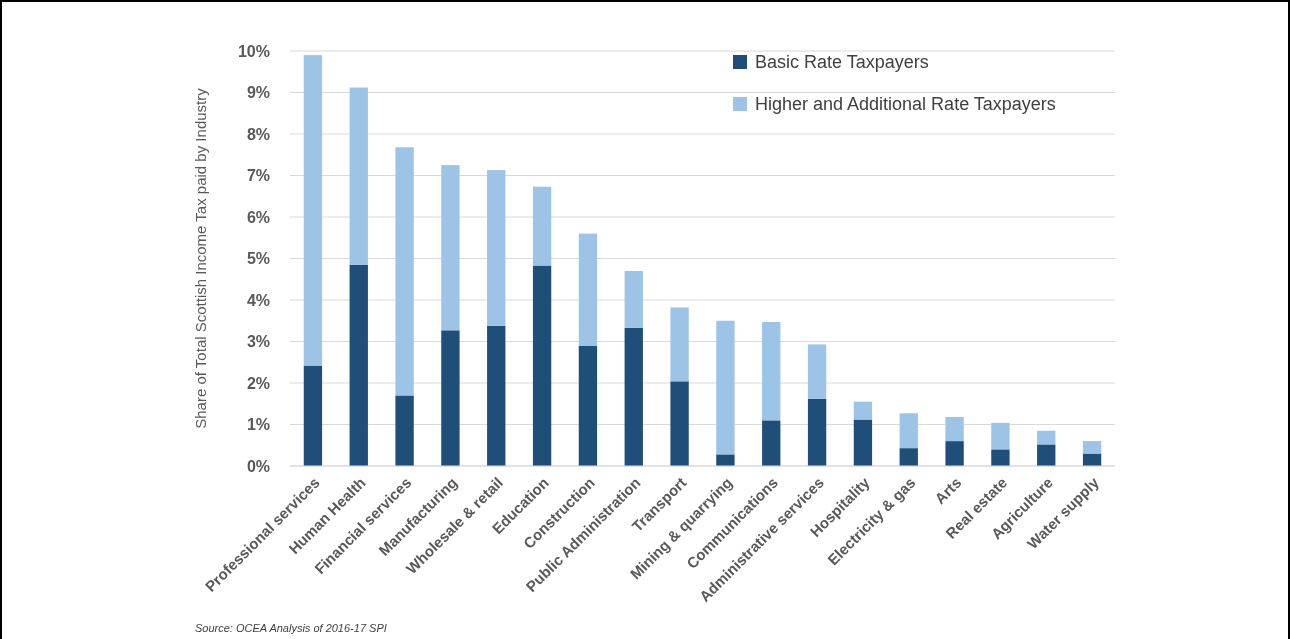  What do you see at coordinates (258, 300) in the screenshot?
I see `y-tick-label: 4%` at bounding box center [258, 300].